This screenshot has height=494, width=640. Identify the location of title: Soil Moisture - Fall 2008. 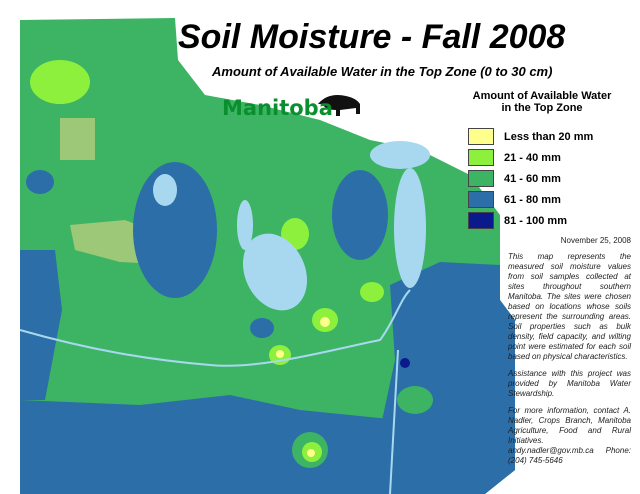
(372, 37).